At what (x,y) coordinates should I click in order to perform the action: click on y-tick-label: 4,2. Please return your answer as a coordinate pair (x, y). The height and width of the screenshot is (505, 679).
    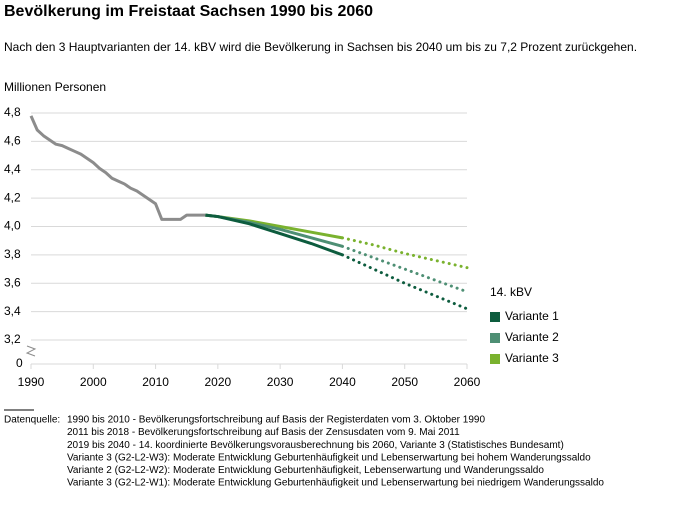
    Looking at the image, I should click on (12, 197).